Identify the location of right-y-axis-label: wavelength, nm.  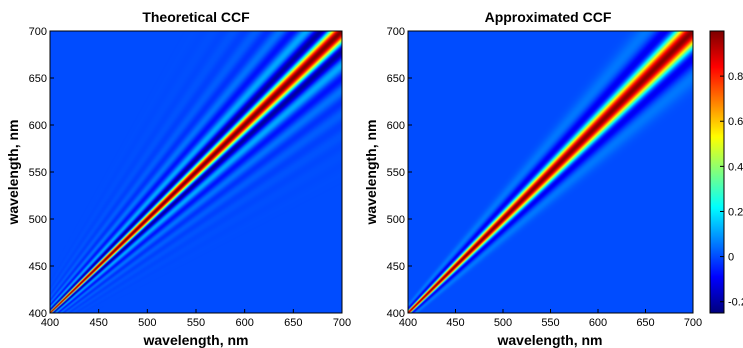
(371, 172).